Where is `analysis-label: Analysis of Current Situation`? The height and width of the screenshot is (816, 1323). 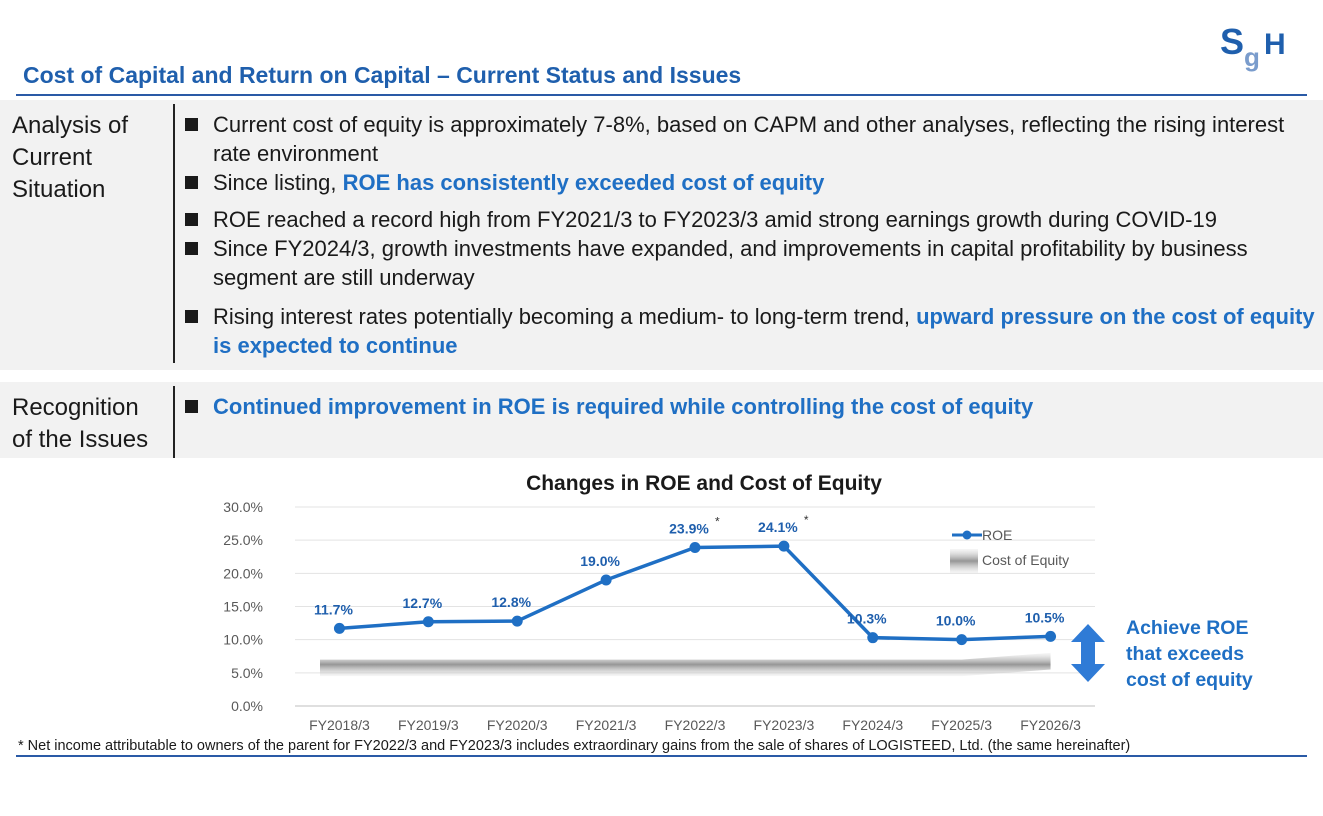
analysis-label: Analysis of Current Situation is located at coordinates (87, 158).